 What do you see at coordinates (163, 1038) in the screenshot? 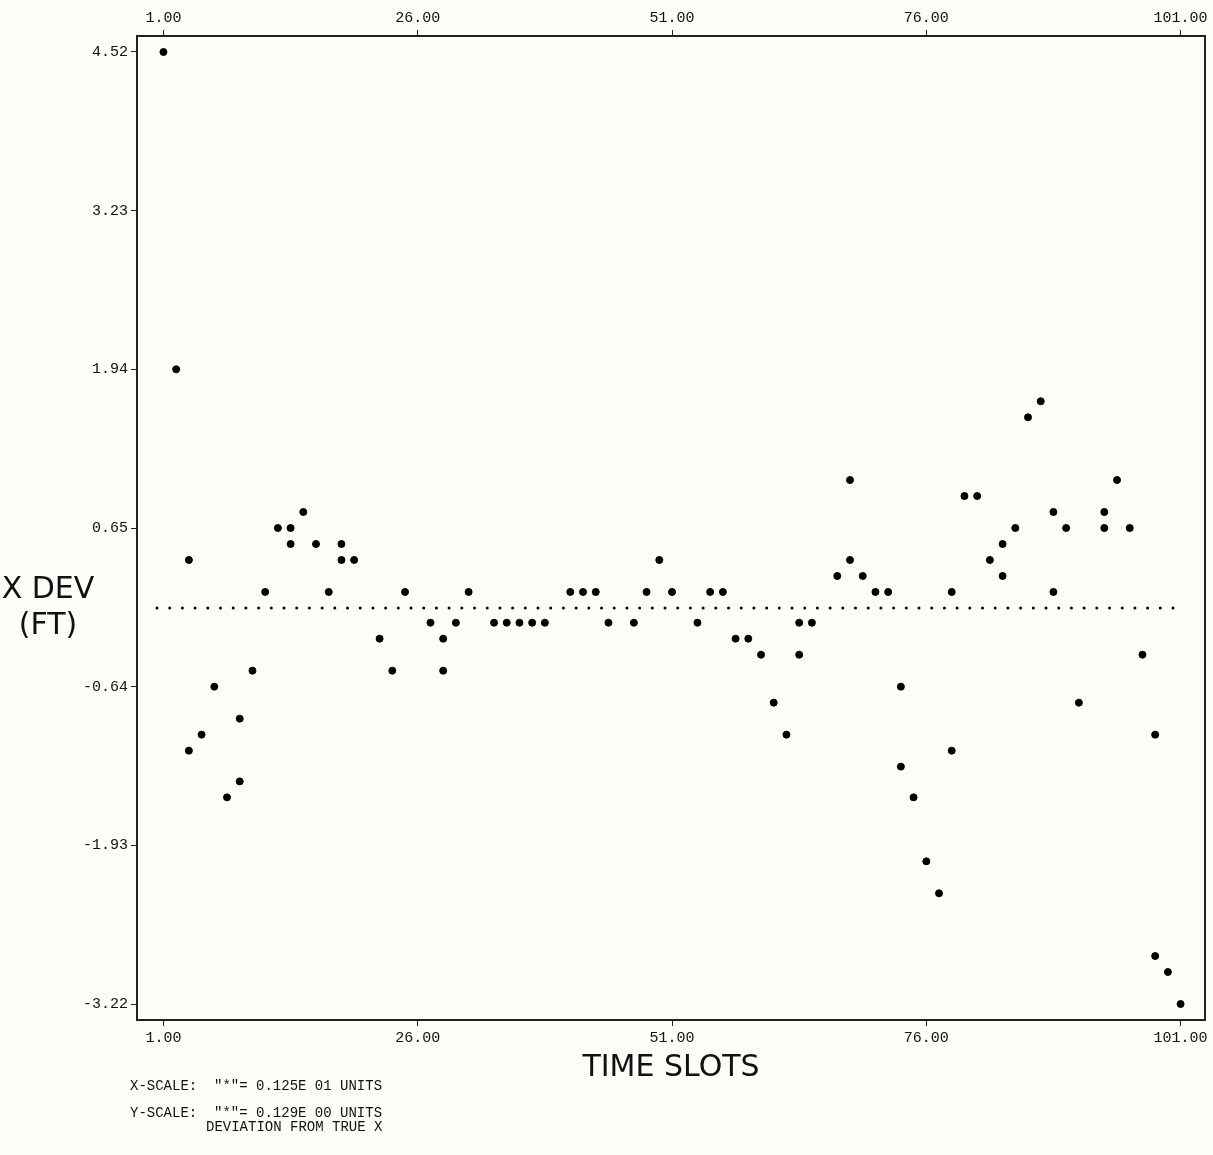
I see `x2-tick-label: 1.00` at bounding box center [163, 1038].